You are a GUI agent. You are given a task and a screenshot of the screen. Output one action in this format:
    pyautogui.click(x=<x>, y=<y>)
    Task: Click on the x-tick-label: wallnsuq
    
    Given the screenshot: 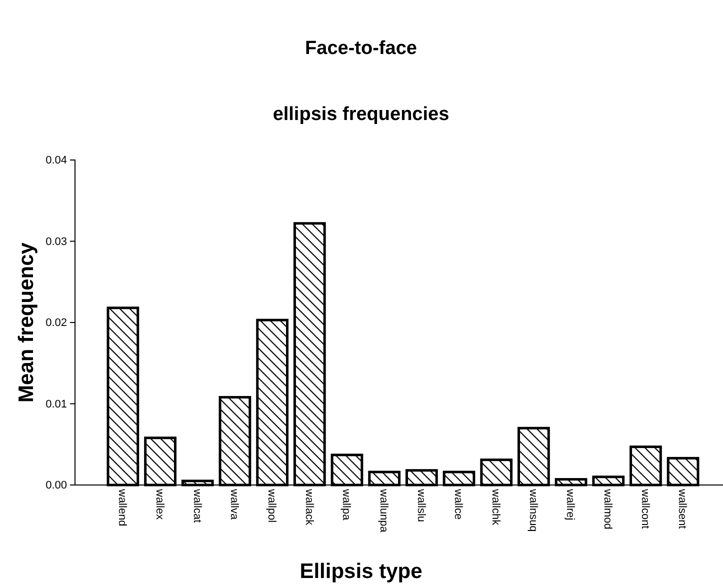 What is the action you would take?
    pyautogui.click(x=532, y=510)
    